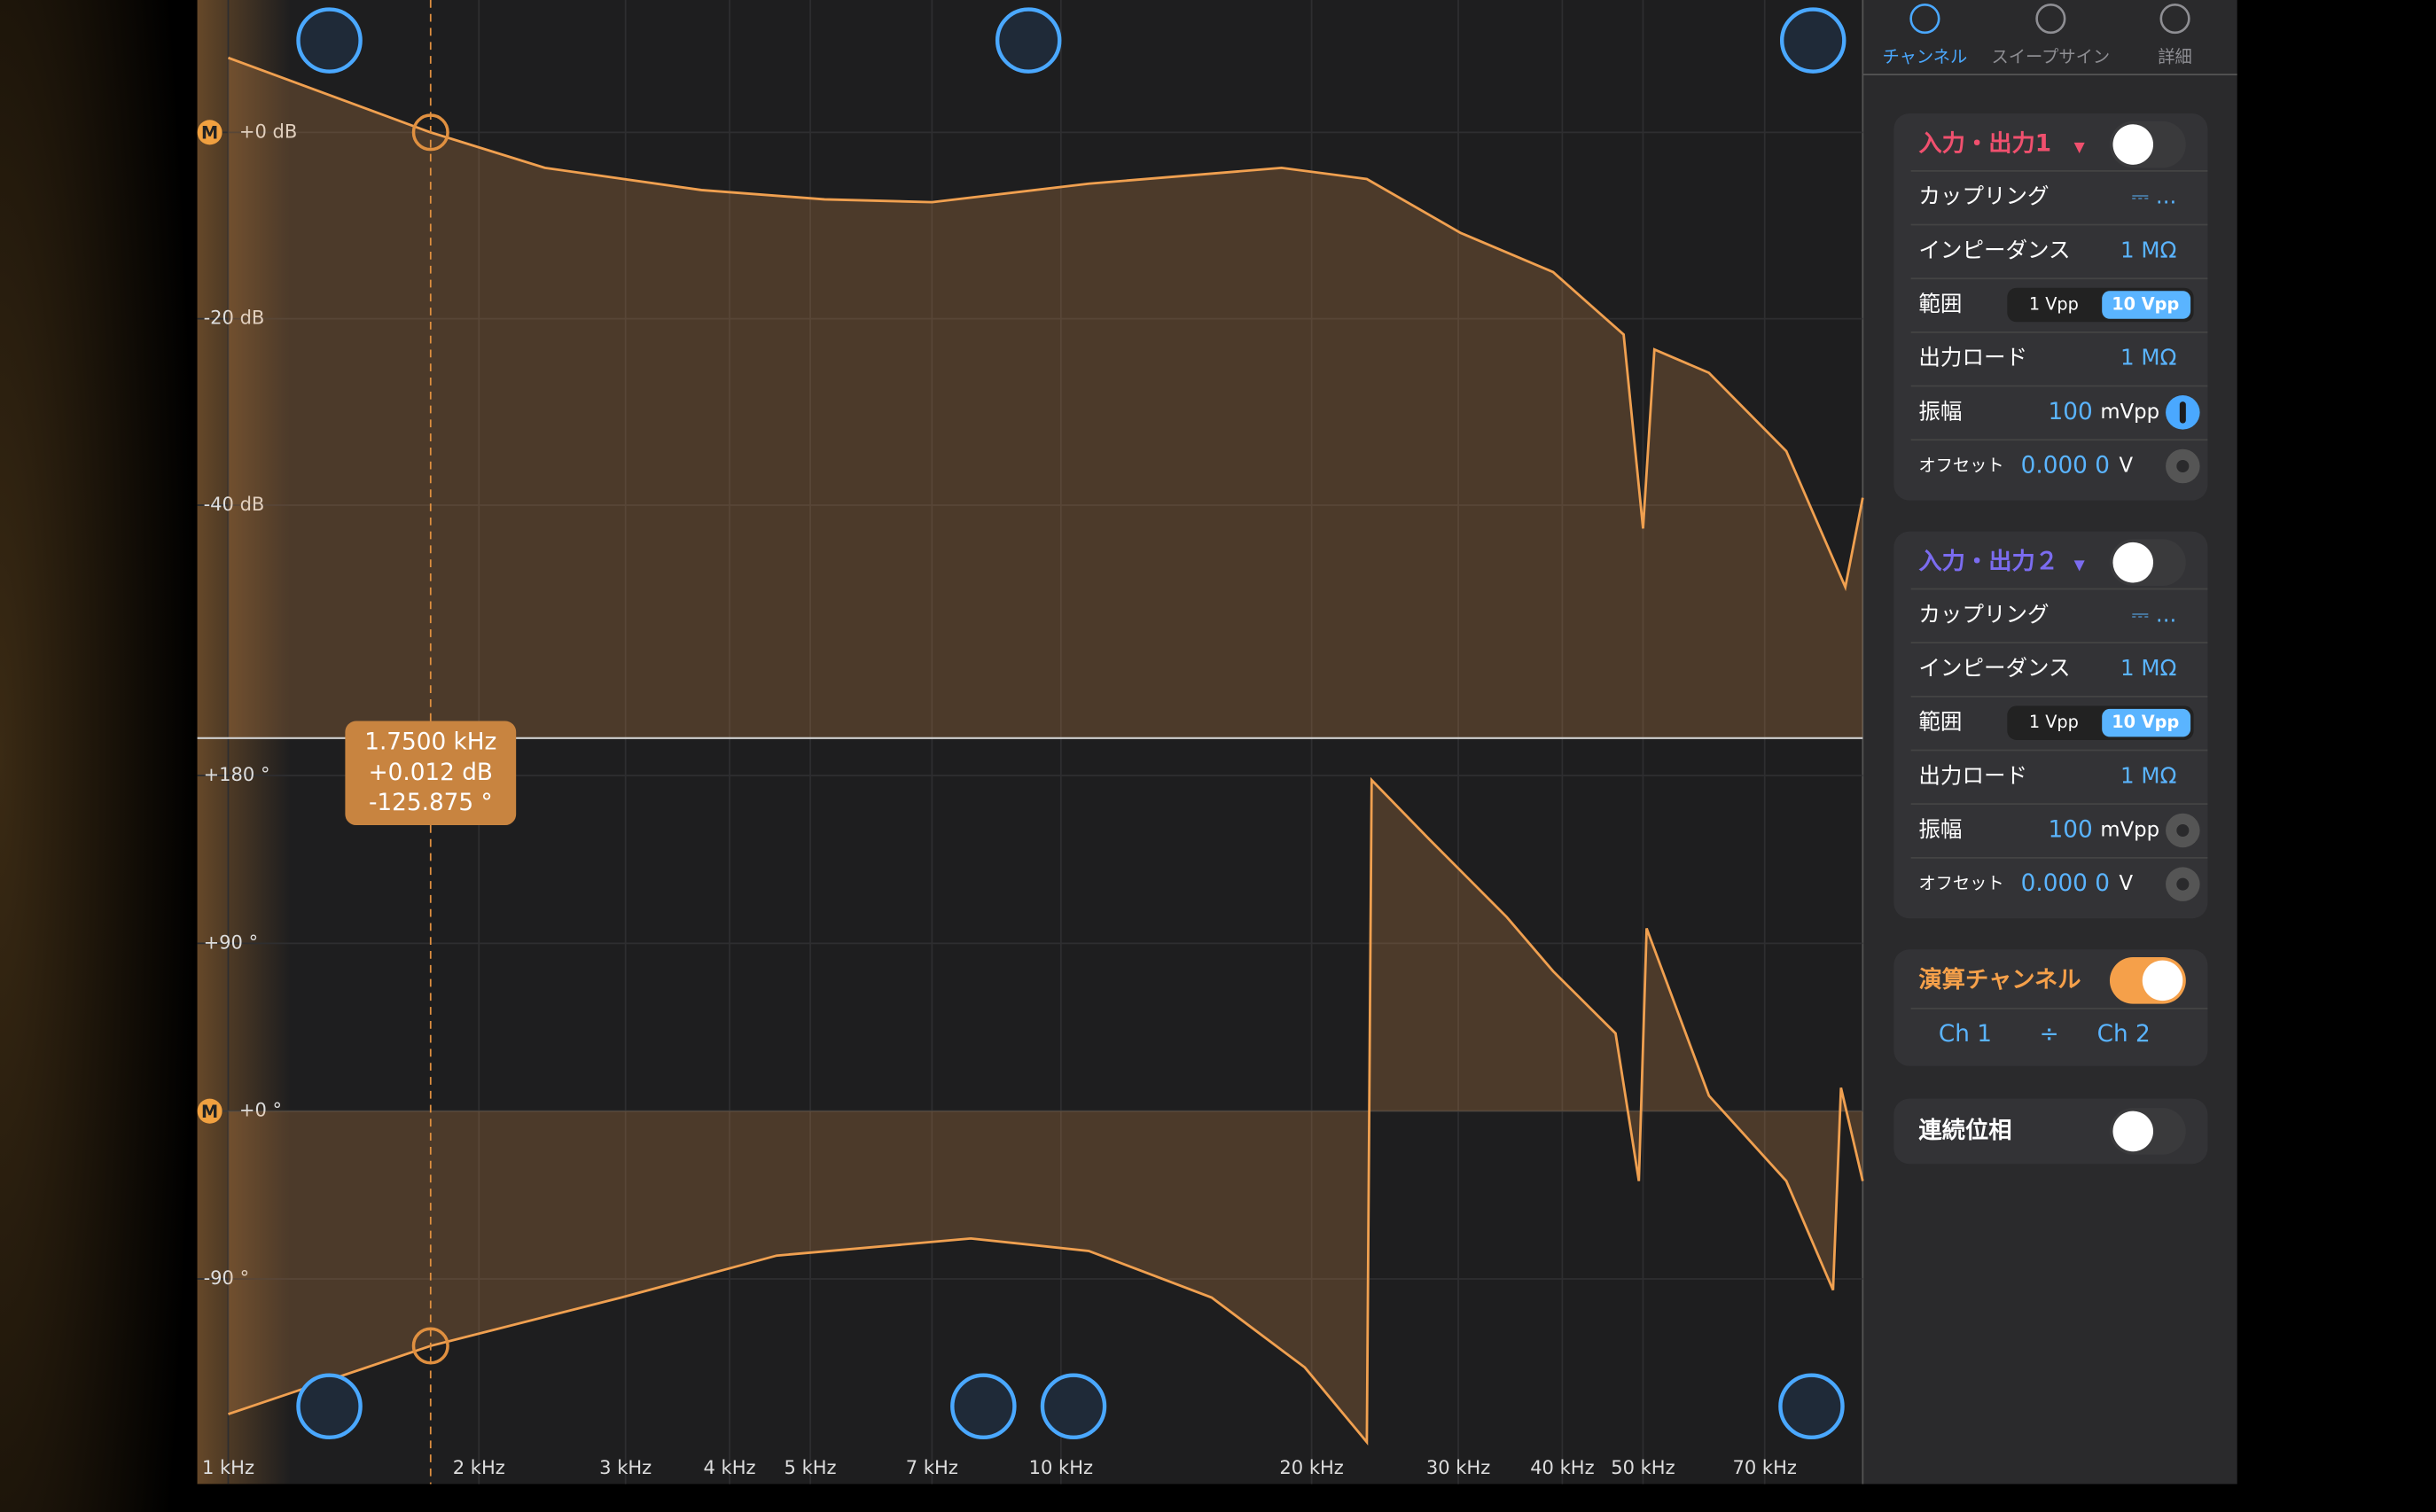  Describe the element at coordinates (228, 1467) in the screenshot. I see `x-tick-label: 1 kHz` at that location.